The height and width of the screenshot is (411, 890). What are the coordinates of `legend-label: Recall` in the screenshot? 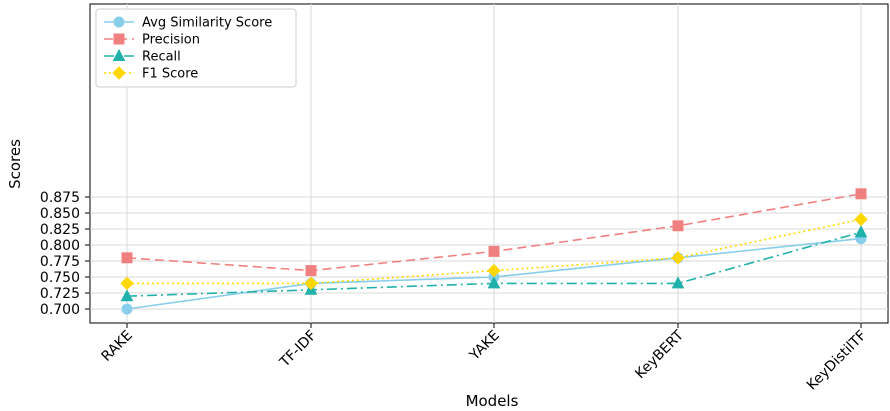 It's located at (161, 57).